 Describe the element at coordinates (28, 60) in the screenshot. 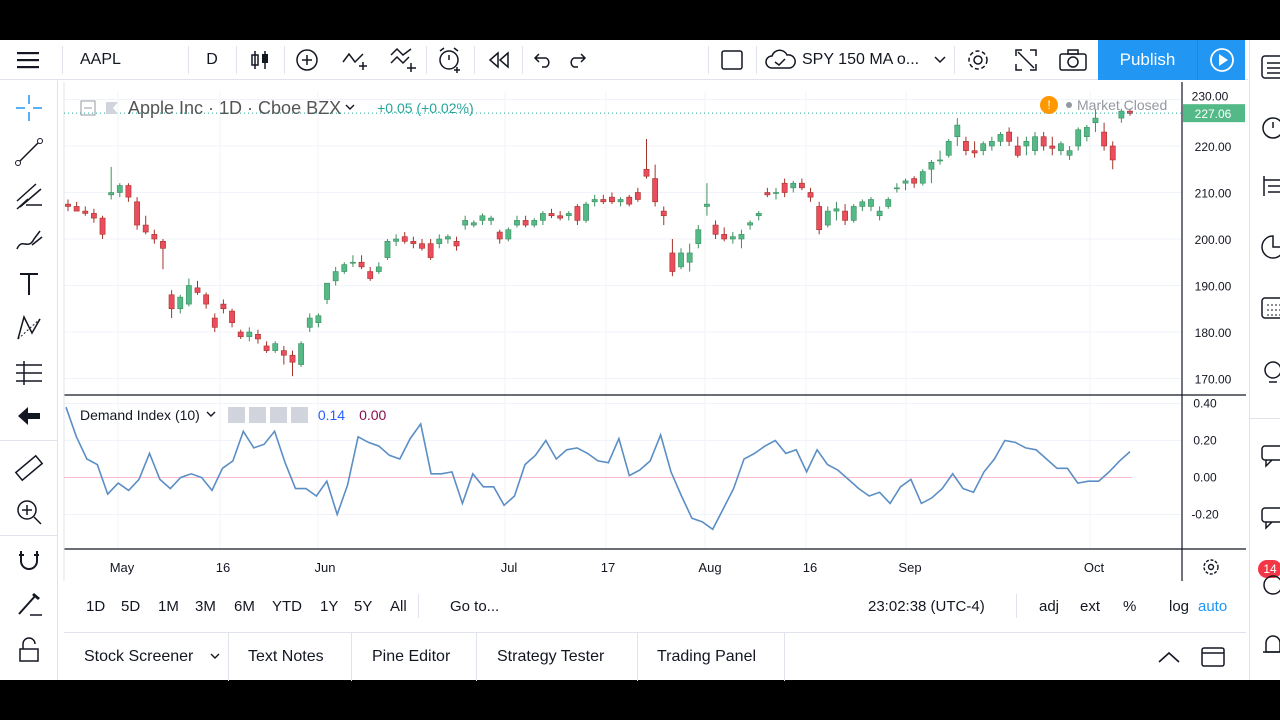

I see `menu-icon` at that location.